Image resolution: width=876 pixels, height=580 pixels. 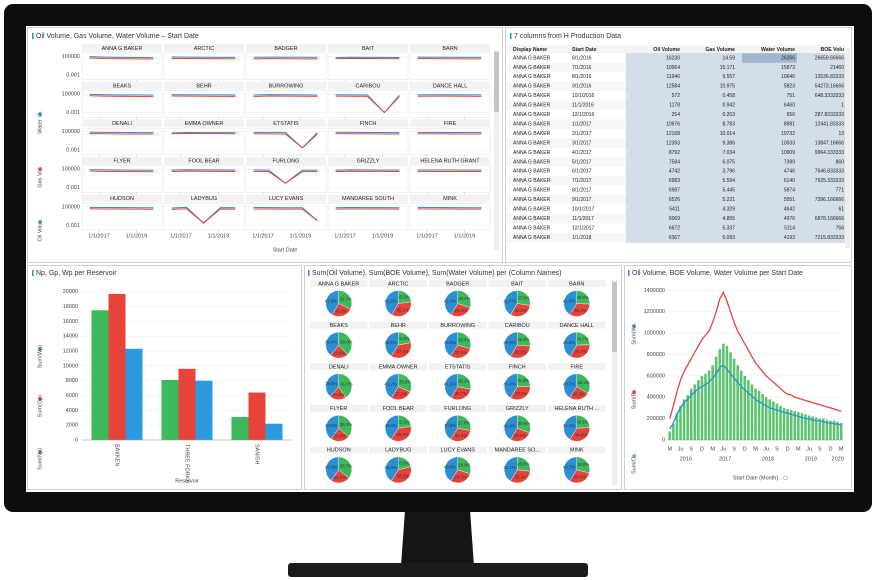 I want to click on cell-name: LADYBUG, so click(x=398, y=451).